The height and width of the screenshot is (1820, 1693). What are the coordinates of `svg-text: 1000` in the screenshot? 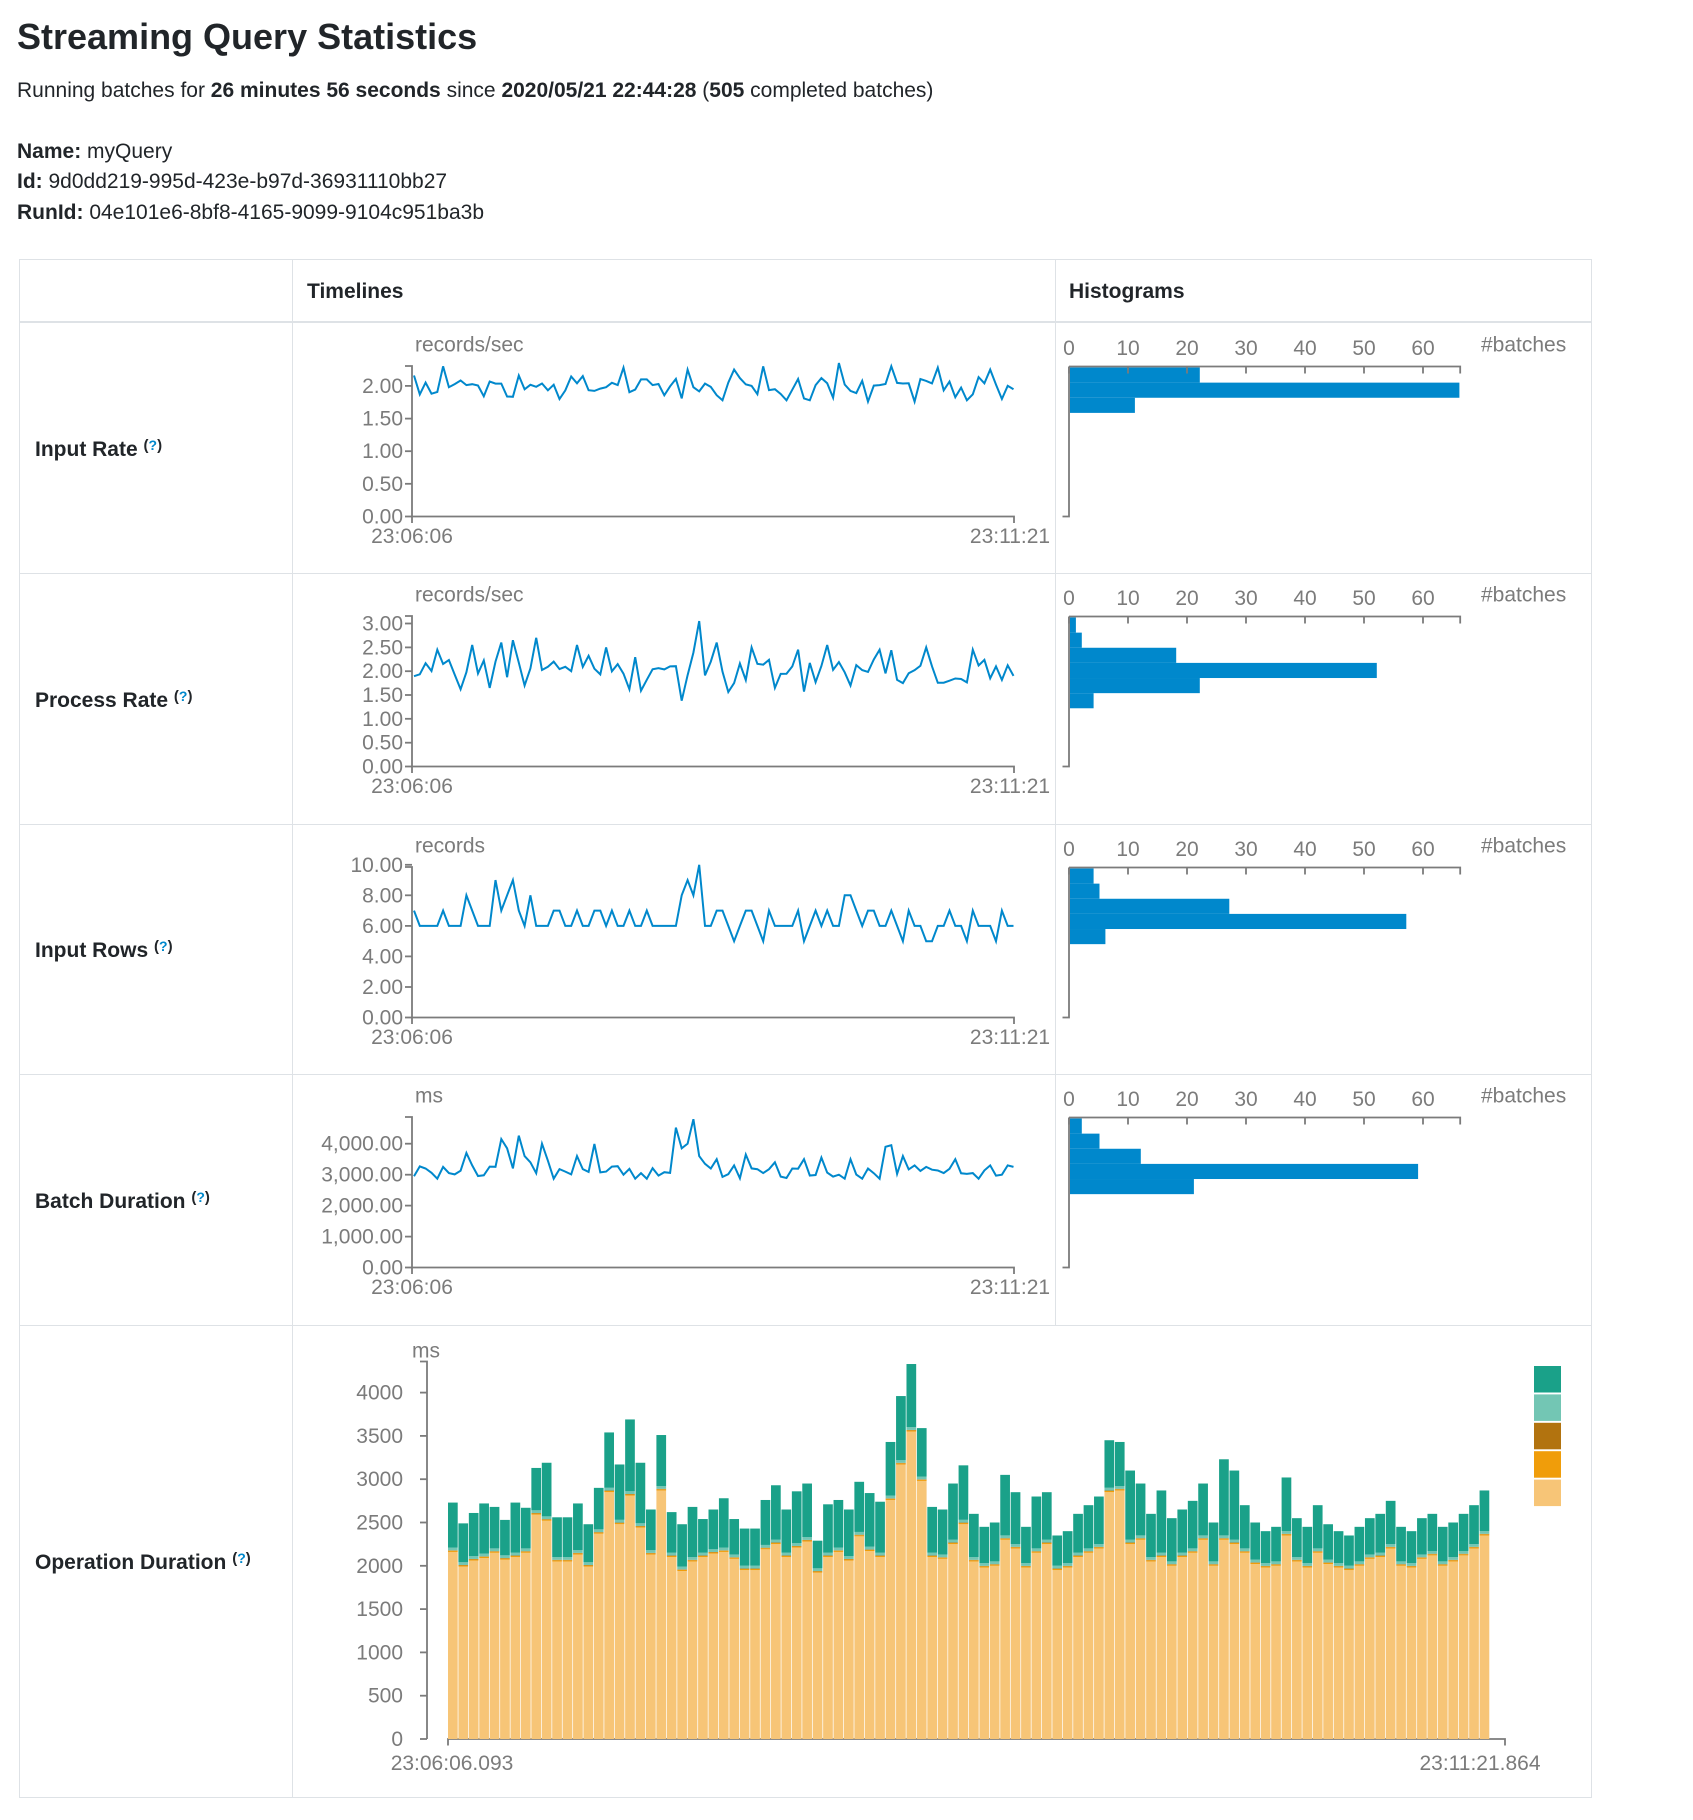 It's located at (379, 1652).